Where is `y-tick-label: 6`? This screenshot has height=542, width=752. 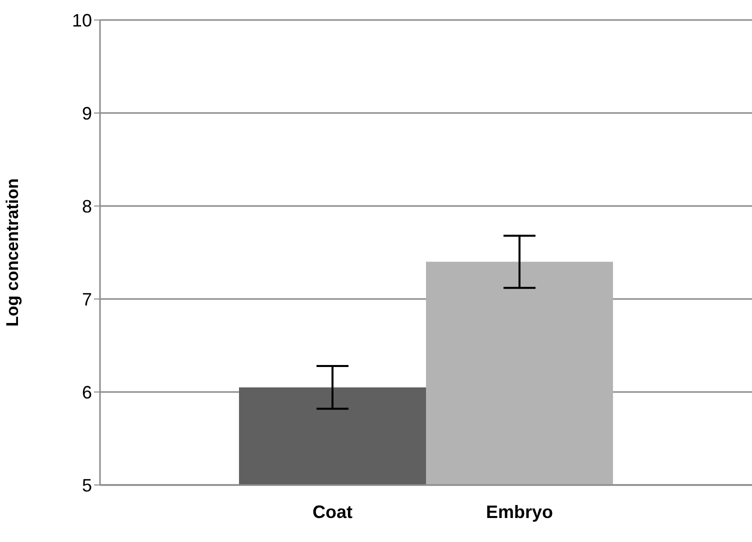 y-tick-label: 6 is located at coordinates (87, 392).